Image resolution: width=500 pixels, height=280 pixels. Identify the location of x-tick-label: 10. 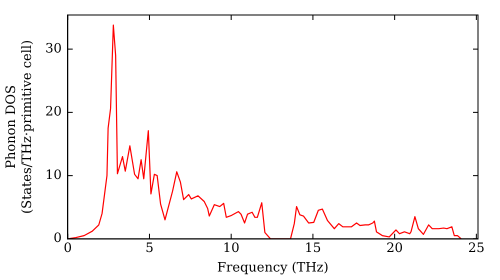
(231, 248).